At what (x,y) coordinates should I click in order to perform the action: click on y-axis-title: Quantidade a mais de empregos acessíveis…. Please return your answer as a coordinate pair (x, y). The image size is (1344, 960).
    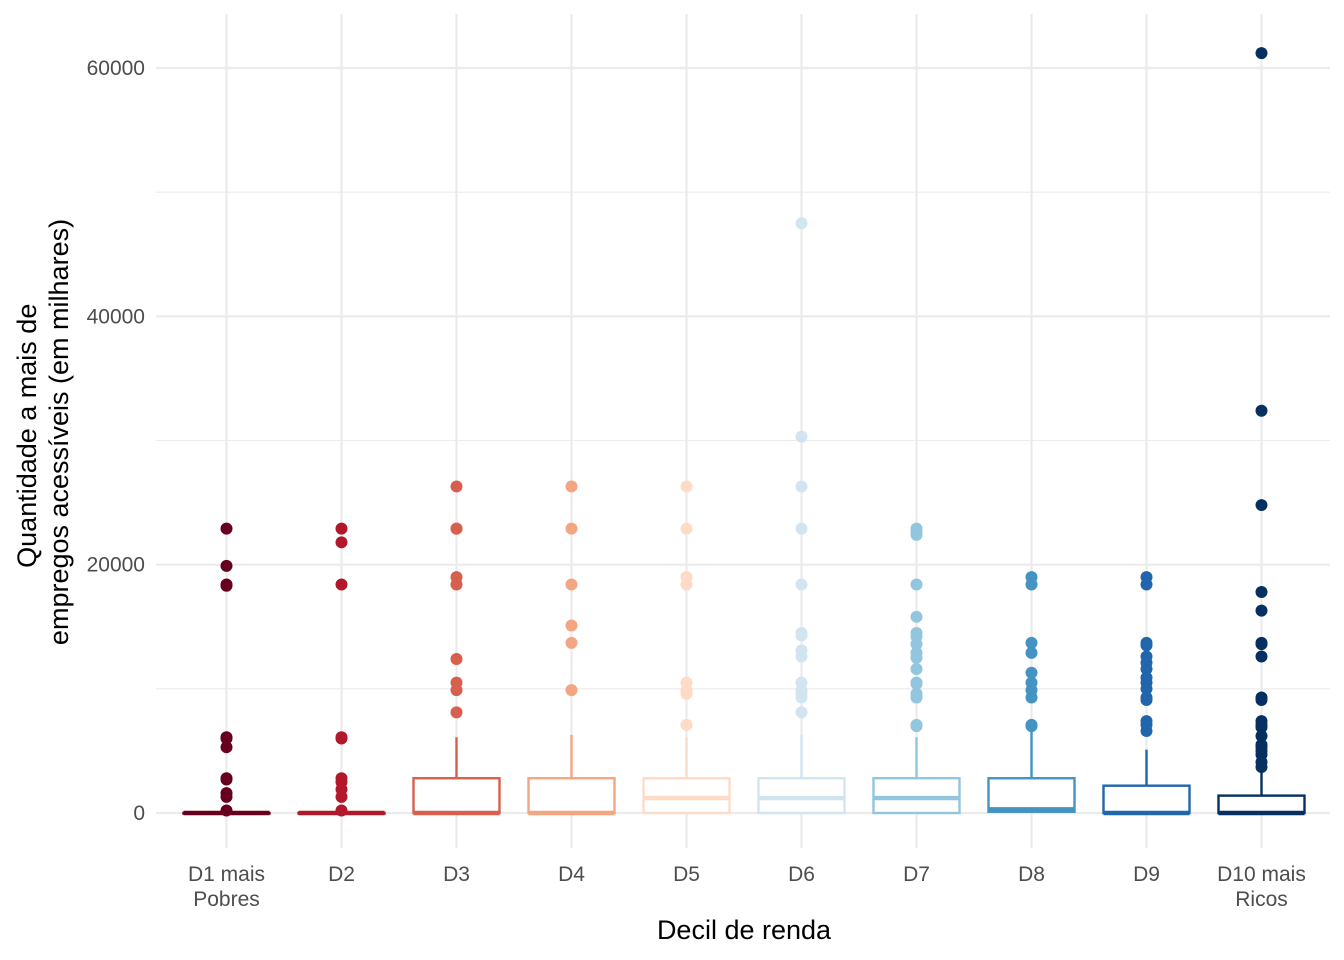
    Looking at the image, I should click on (43, 432).